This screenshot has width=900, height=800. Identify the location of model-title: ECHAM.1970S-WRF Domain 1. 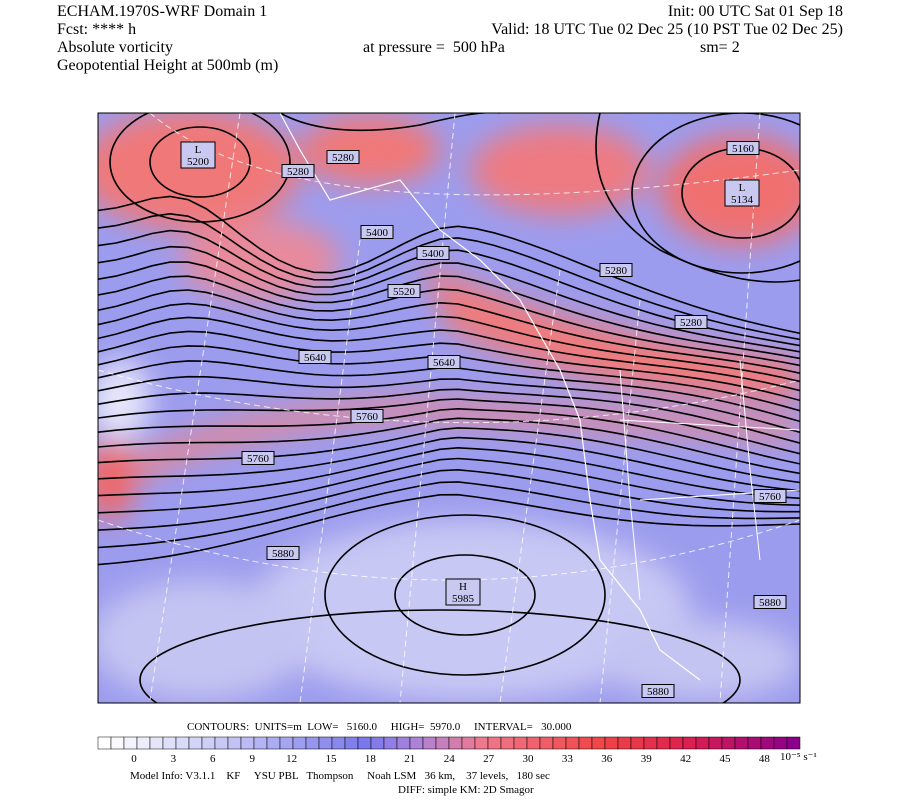
(162, 11).